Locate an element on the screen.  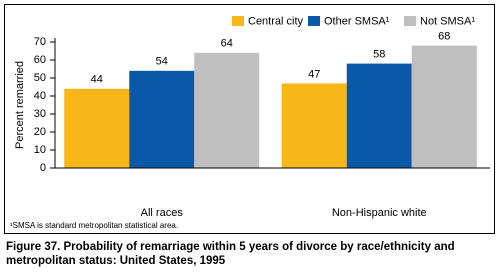
y-tick-label: 20 is located at coordinates (40, 132).